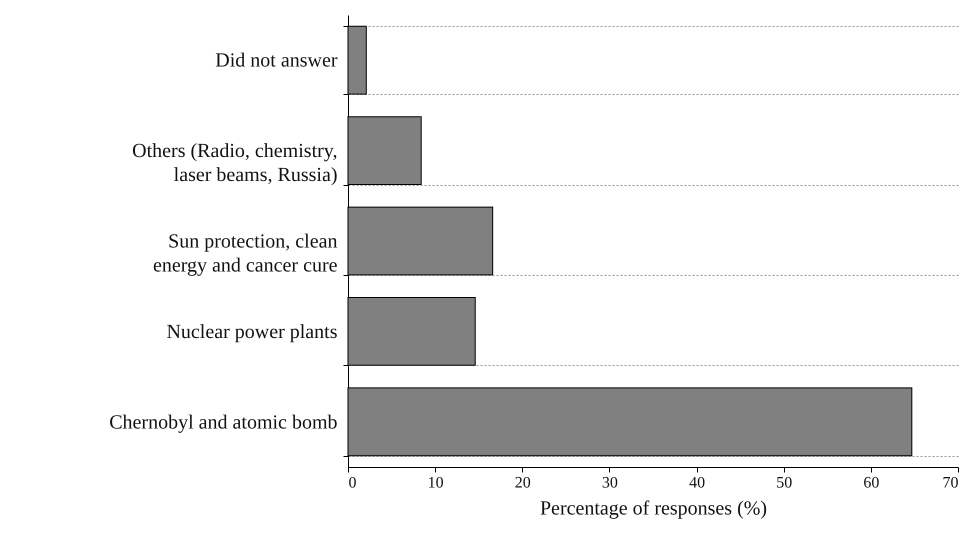 The width and height of the screenshot is (971, 557). Describe the element at coordinates (697, 483) in the screenshot. I see `x-tick-label: 40` at that location.